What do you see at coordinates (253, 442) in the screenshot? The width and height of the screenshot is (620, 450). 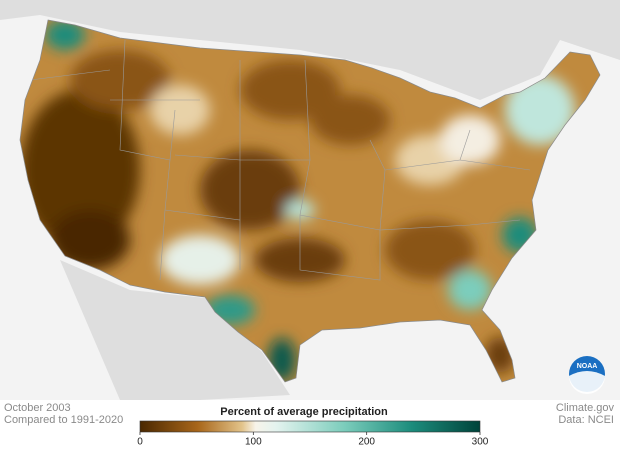 I see `colorbar-tick-label: 100` at bounding box center [253, 442].